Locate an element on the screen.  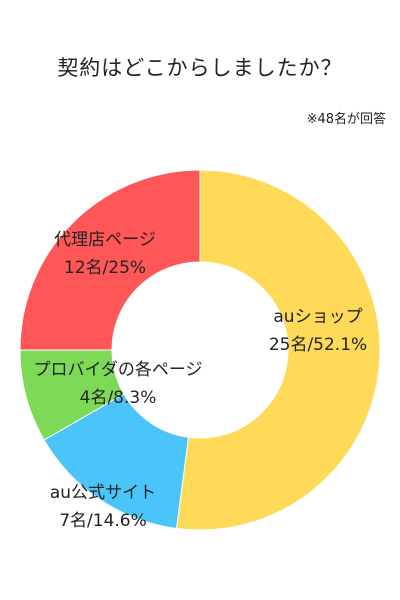
slice-1-value-label: 25名/52.1% is located at coordinates (318, 345).